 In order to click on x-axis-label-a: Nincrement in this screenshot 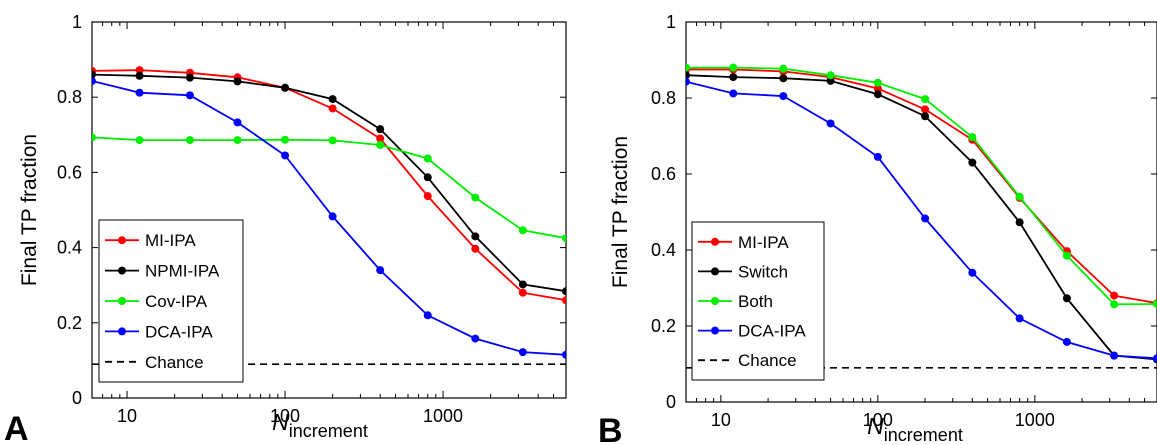, I will do `click(320, 425)`.